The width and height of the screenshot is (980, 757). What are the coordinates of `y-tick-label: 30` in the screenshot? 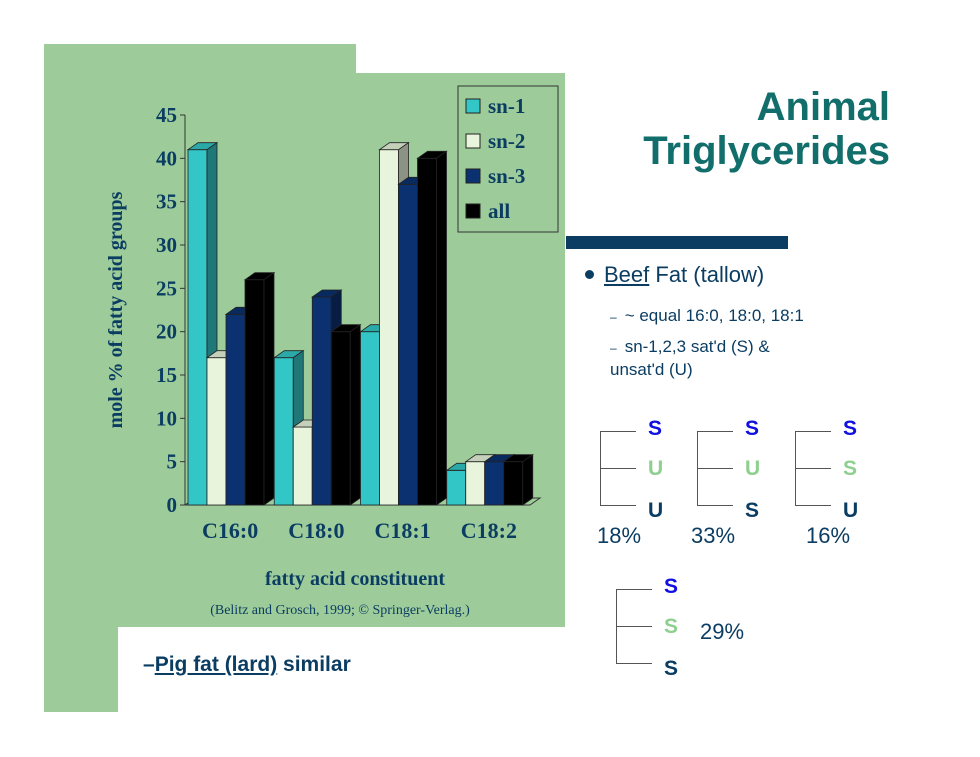 It's located at (166, 245).